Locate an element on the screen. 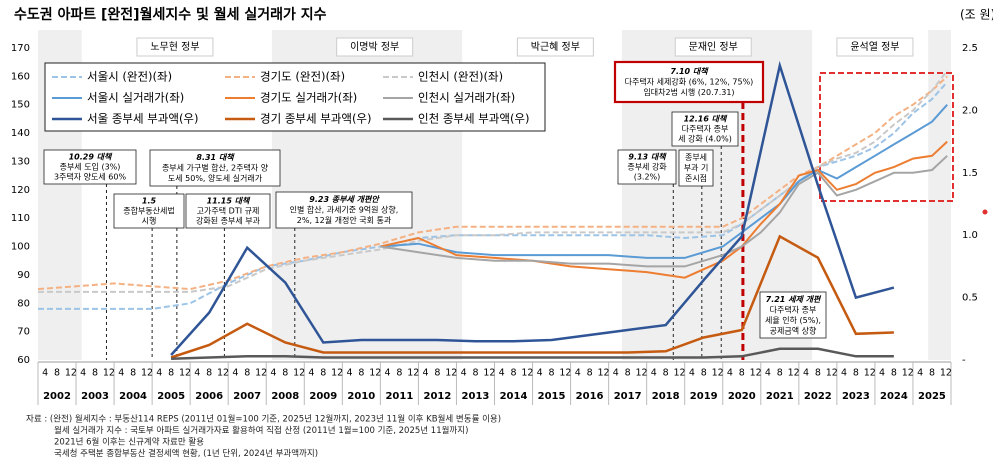 This screenshot has width=993, height=462. annotation-text: 고가주택 DTI 규제 is located at coordinates (228, 211).